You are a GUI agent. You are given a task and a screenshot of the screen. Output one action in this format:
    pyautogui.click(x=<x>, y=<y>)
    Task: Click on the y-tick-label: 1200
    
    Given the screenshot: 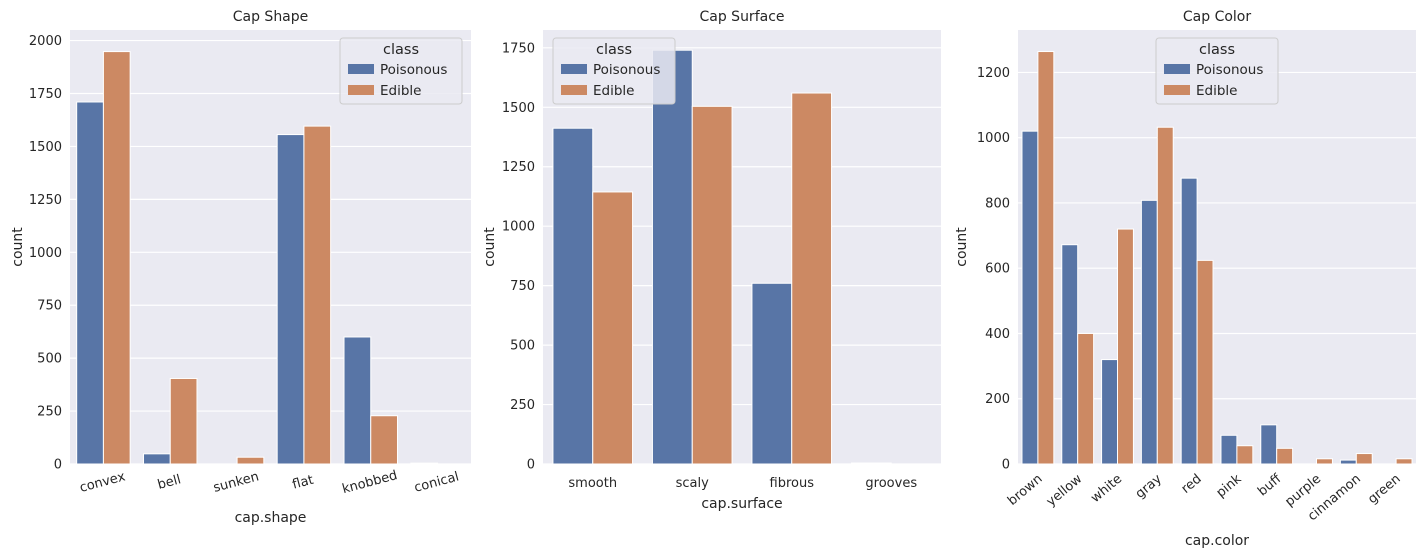 What is the action you would take?
    pyautogui.click(x=993, y=73)
    